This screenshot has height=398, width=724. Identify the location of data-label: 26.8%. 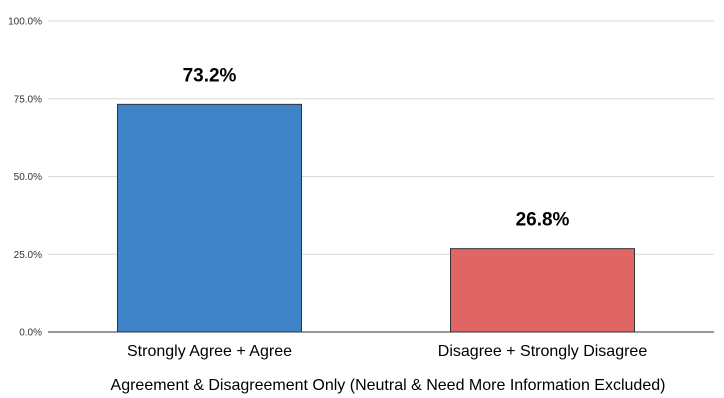
(543, 220).